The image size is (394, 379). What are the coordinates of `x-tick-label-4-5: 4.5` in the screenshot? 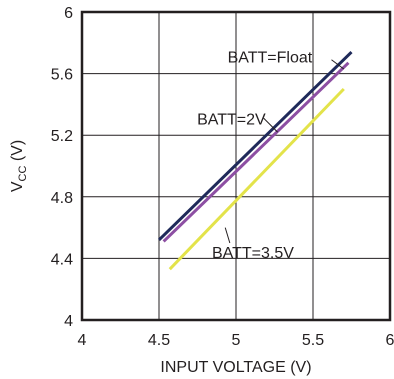 It's located at (159, 340).